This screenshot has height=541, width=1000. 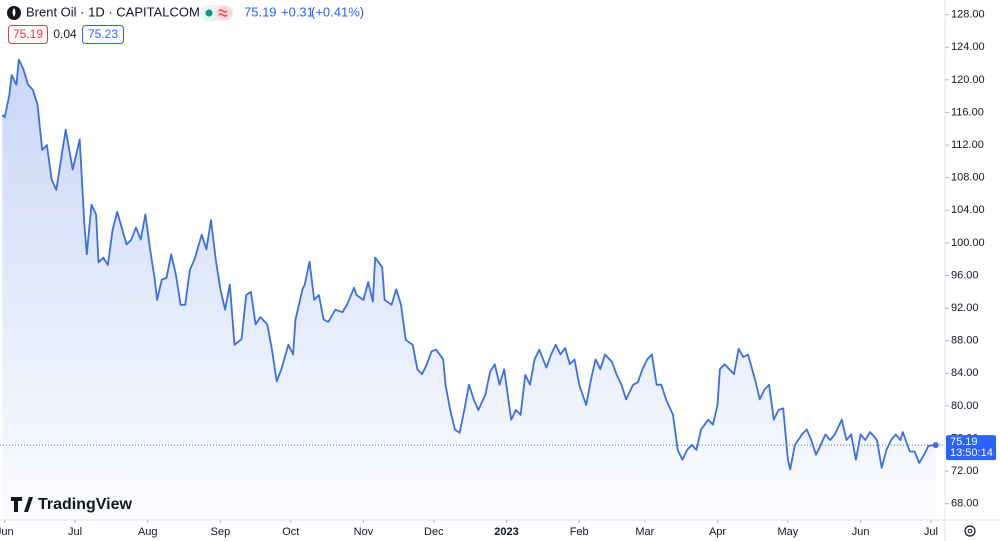 I want to click on y-tick-label: 72.00, so click(x=965, y=471).